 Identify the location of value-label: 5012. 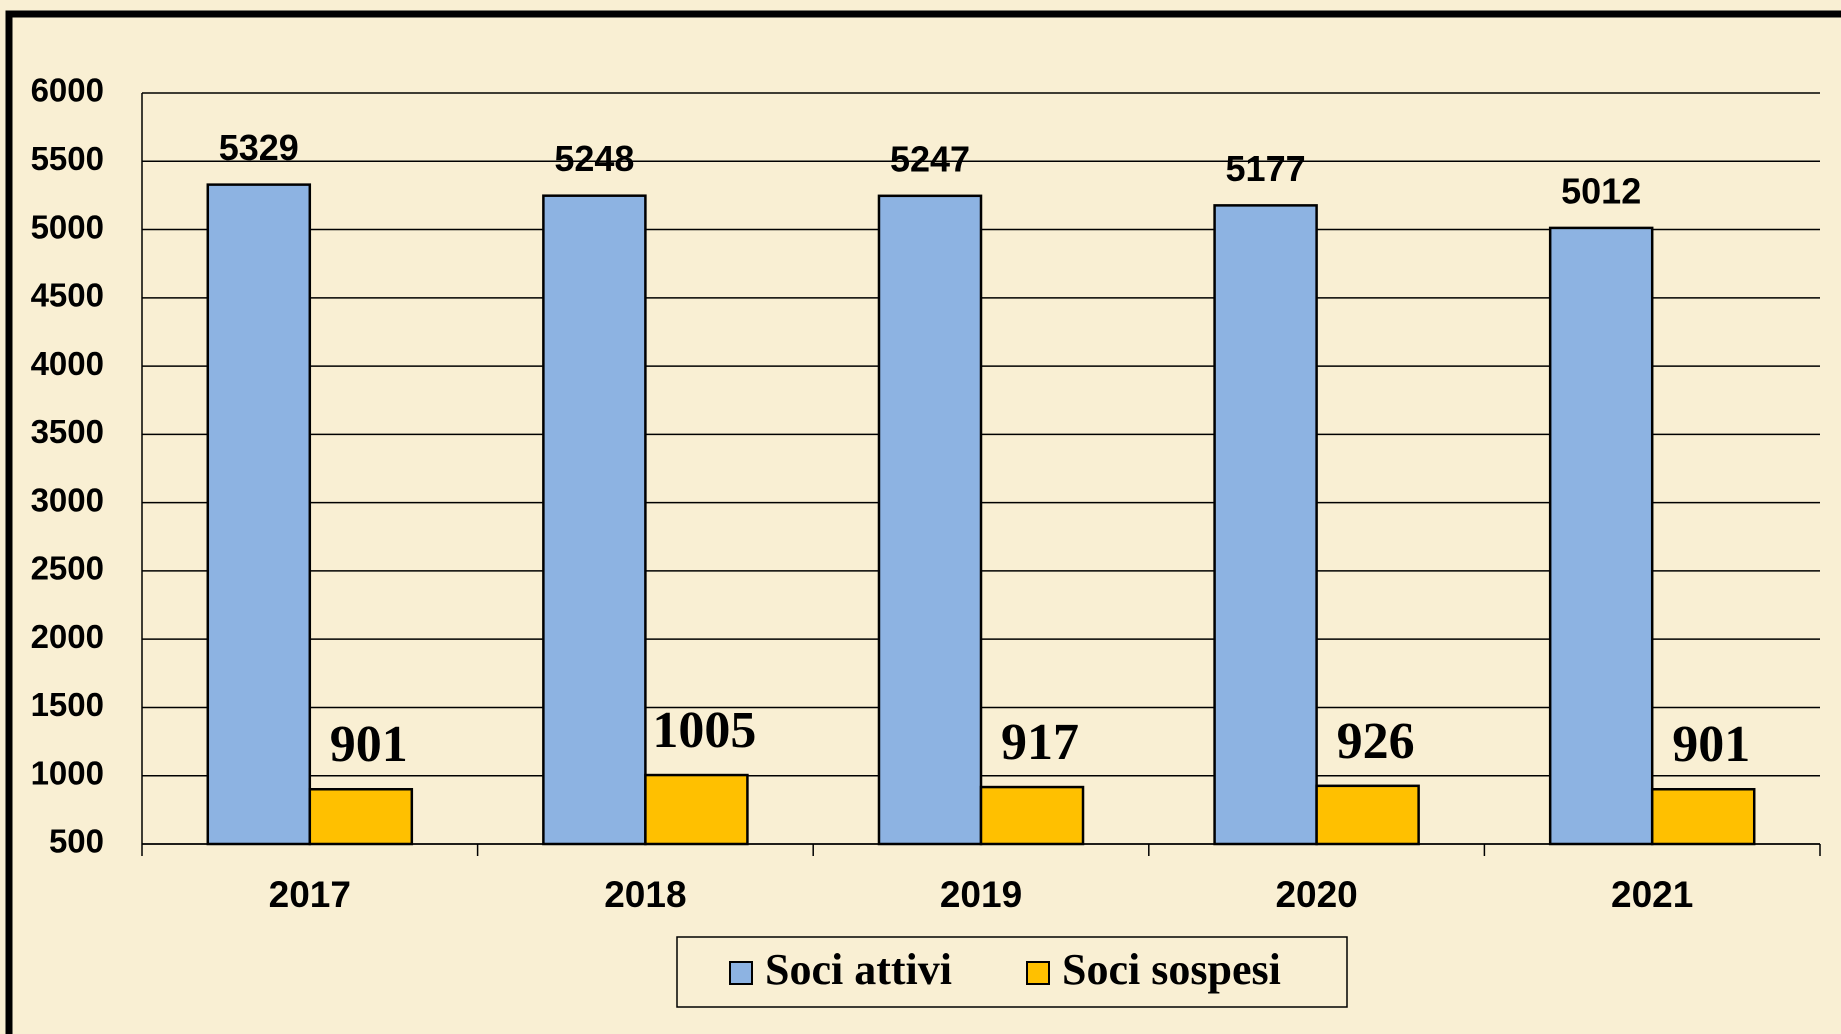
(1601, 190).